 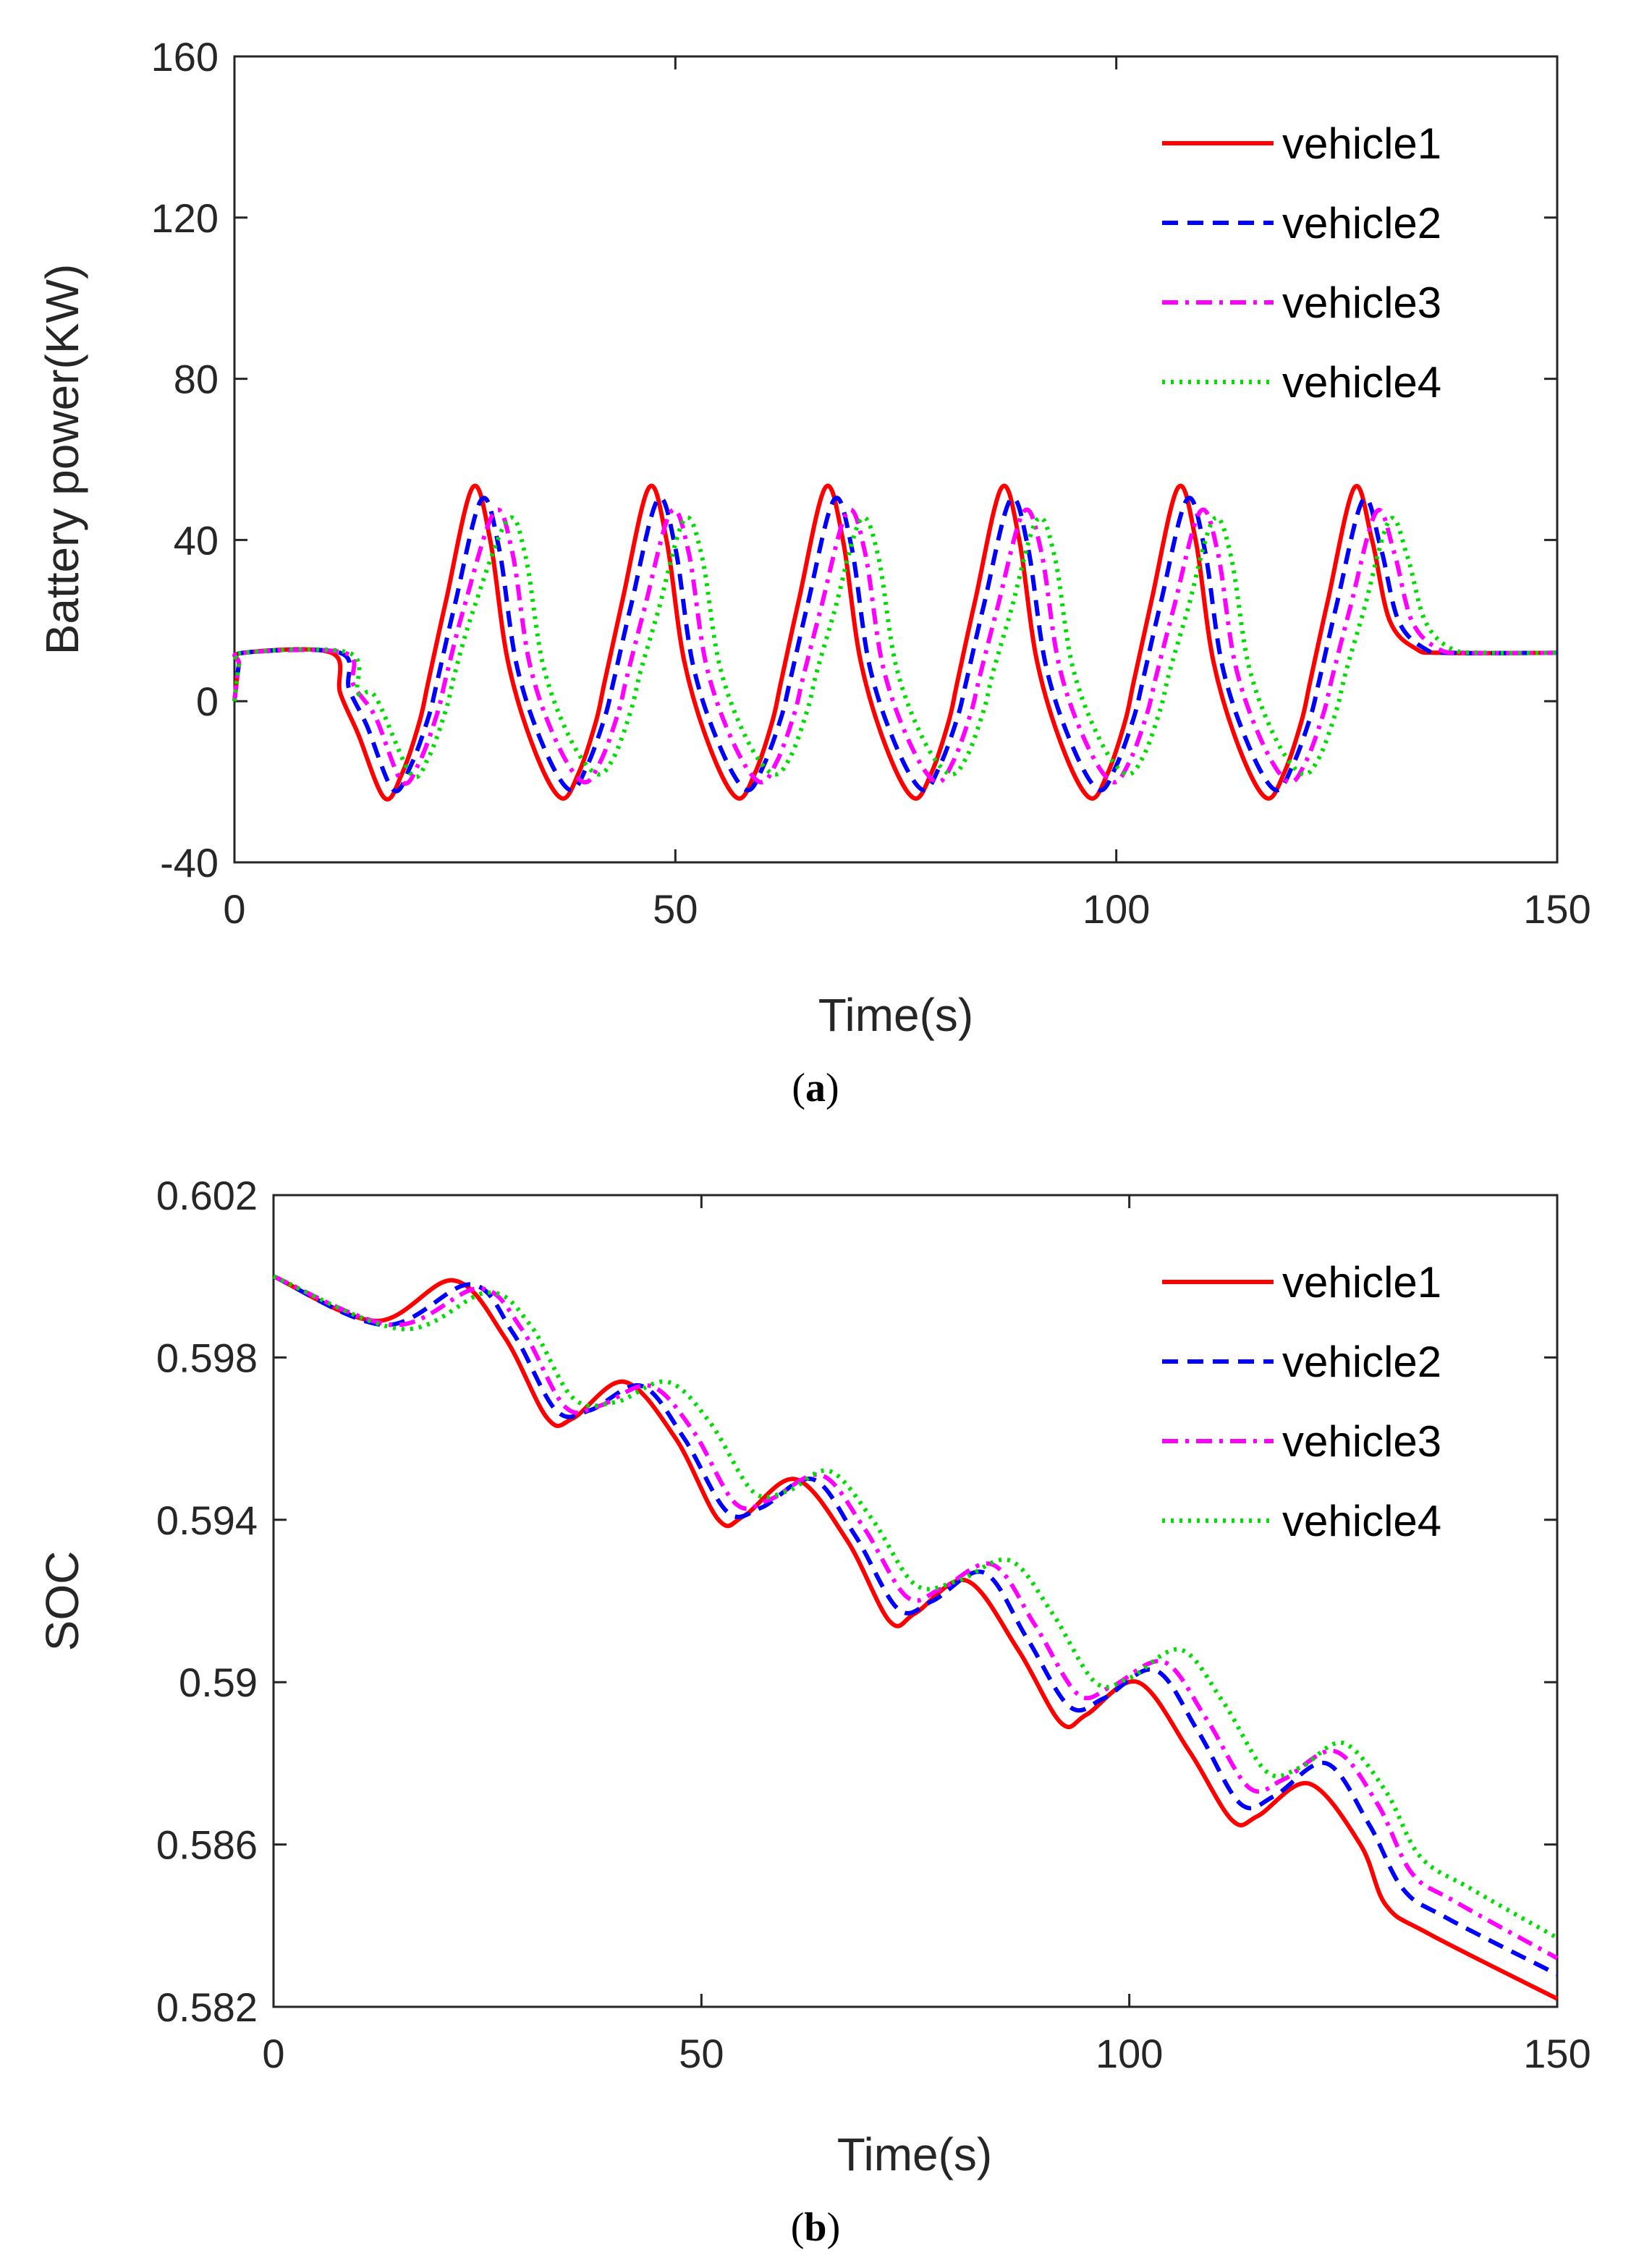 What do you see at coordinates (62, 1601) in the screenshot?
I see `y-axis-label-b: SOC` at bounding box center [62, 1601].